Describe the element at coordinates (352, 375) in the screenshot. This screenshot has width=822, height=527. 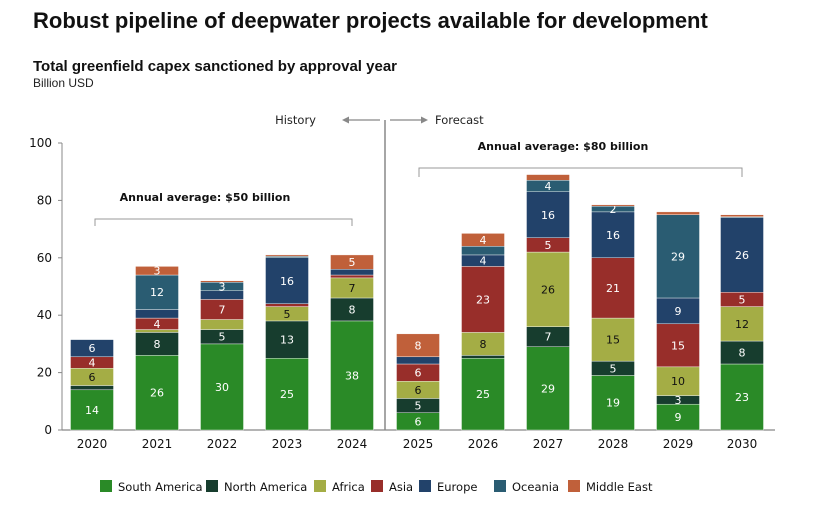
I see `data-label: 38` at that location.